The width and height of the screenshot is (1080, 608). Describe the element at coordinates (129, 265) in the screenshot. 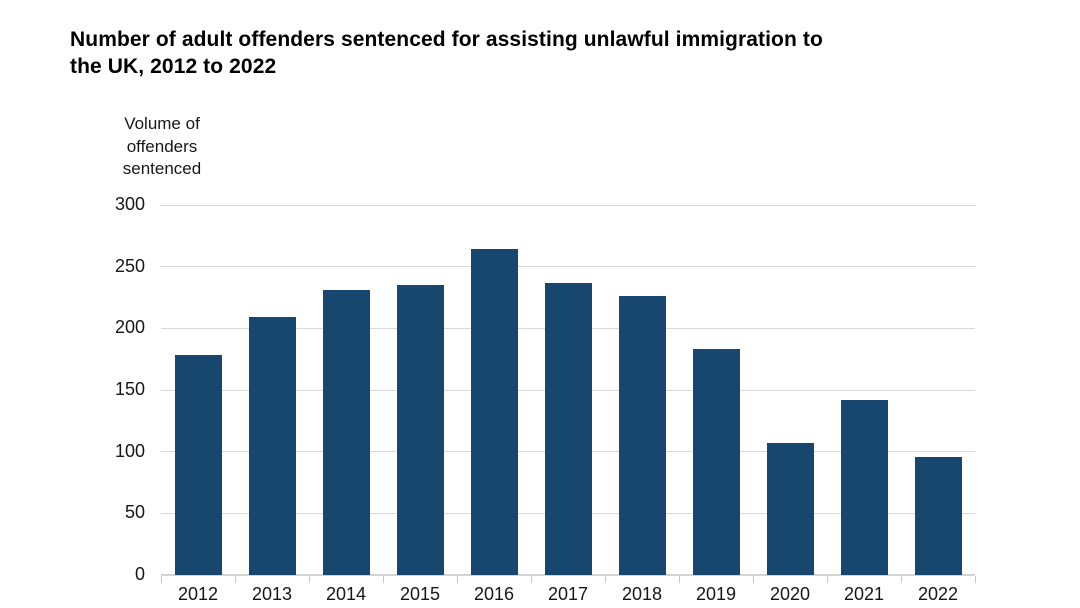

I see `y-tick-label-250: 250` at that location.